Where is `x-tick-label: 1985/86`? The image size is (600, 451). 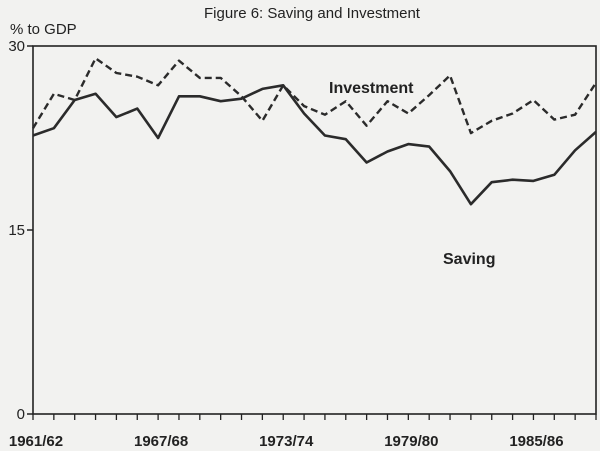
x-tick-label: 1985/86 is located at coordinates (536, 441).